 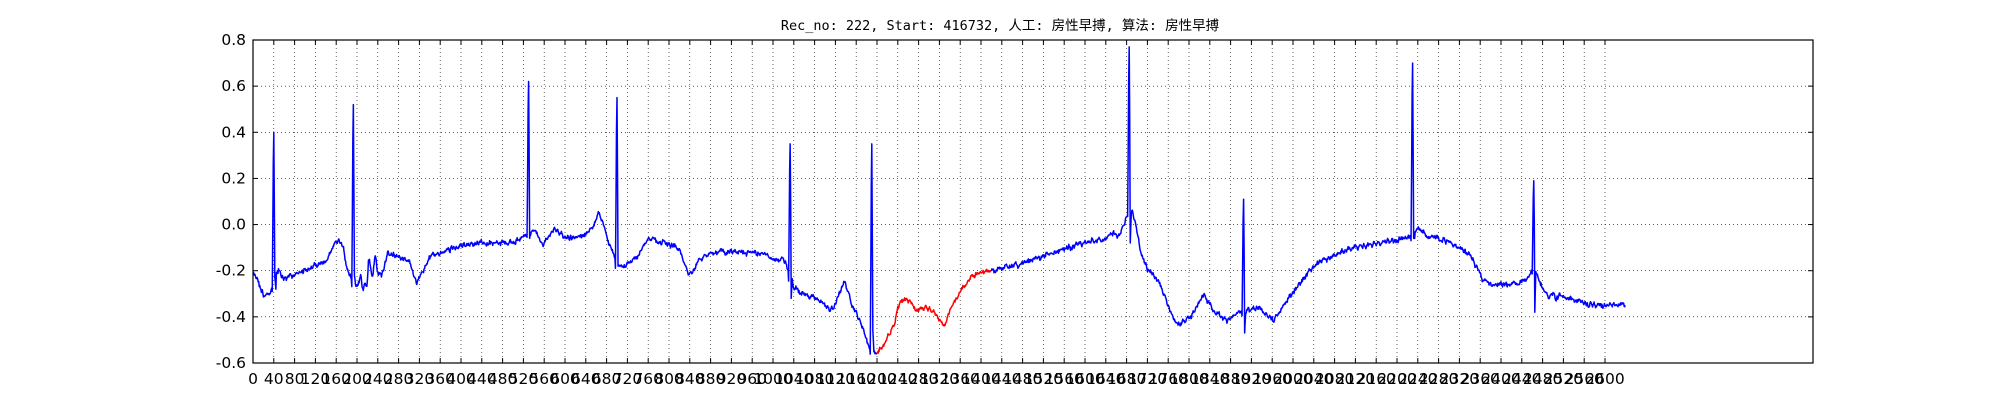 I want to click on x-tick-label: 0, so click(x=253, y=379).